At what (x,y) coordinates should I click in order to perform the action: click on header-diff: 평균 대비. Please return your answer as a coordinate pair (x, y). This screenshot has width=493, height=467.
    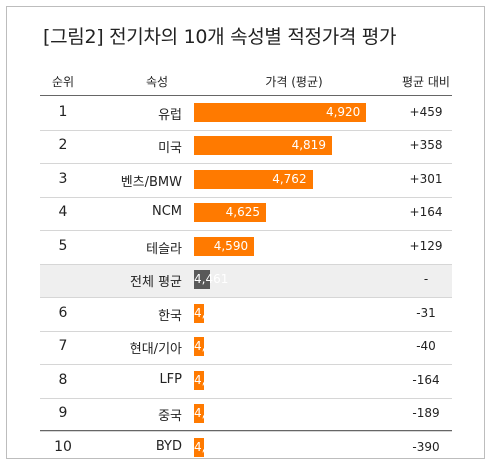
    Looking at the image, I should click on (426, 82).